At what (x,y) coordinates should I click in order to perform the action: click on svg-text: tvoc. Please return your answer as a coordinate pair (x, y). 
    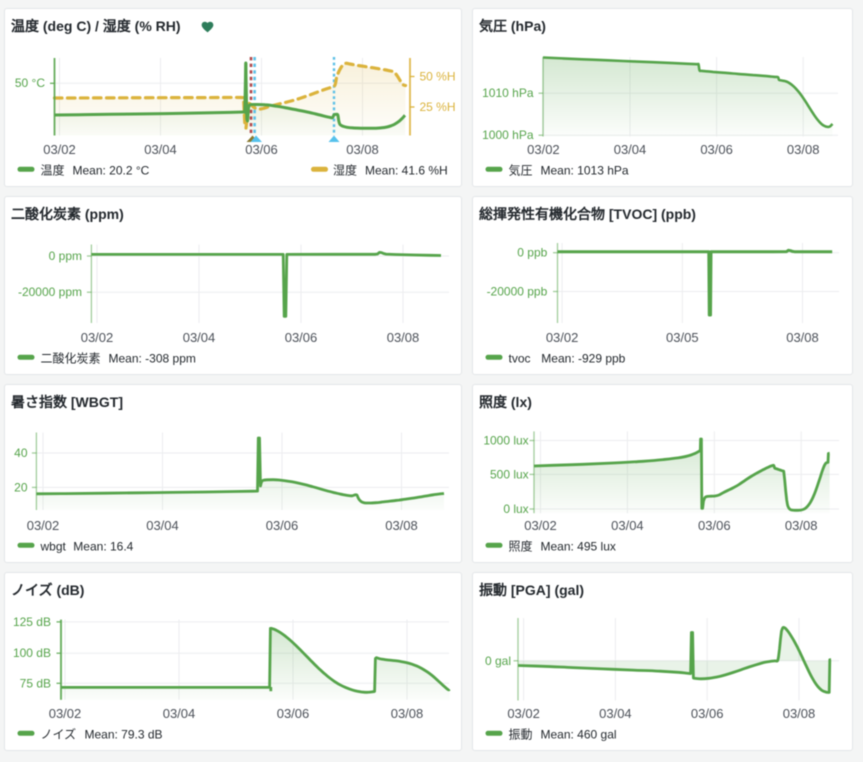
    Looking at the image, I should click on (520, 358).